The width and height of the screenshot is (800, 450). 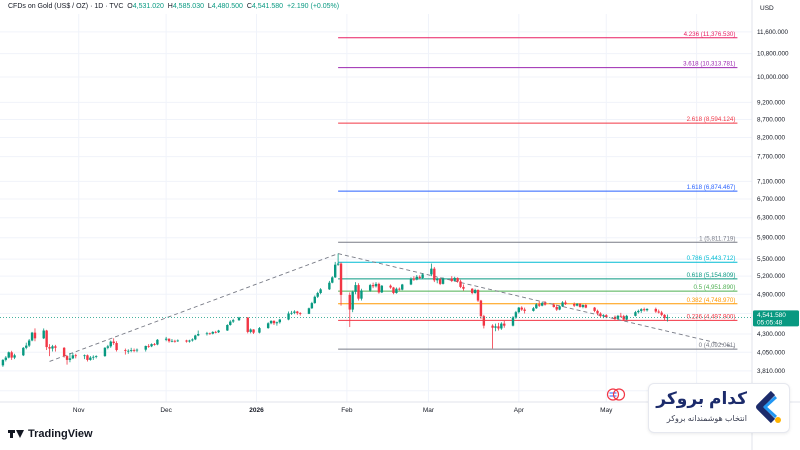 I want to click on open-value: 4,531.020, so click(x=148, y=6).